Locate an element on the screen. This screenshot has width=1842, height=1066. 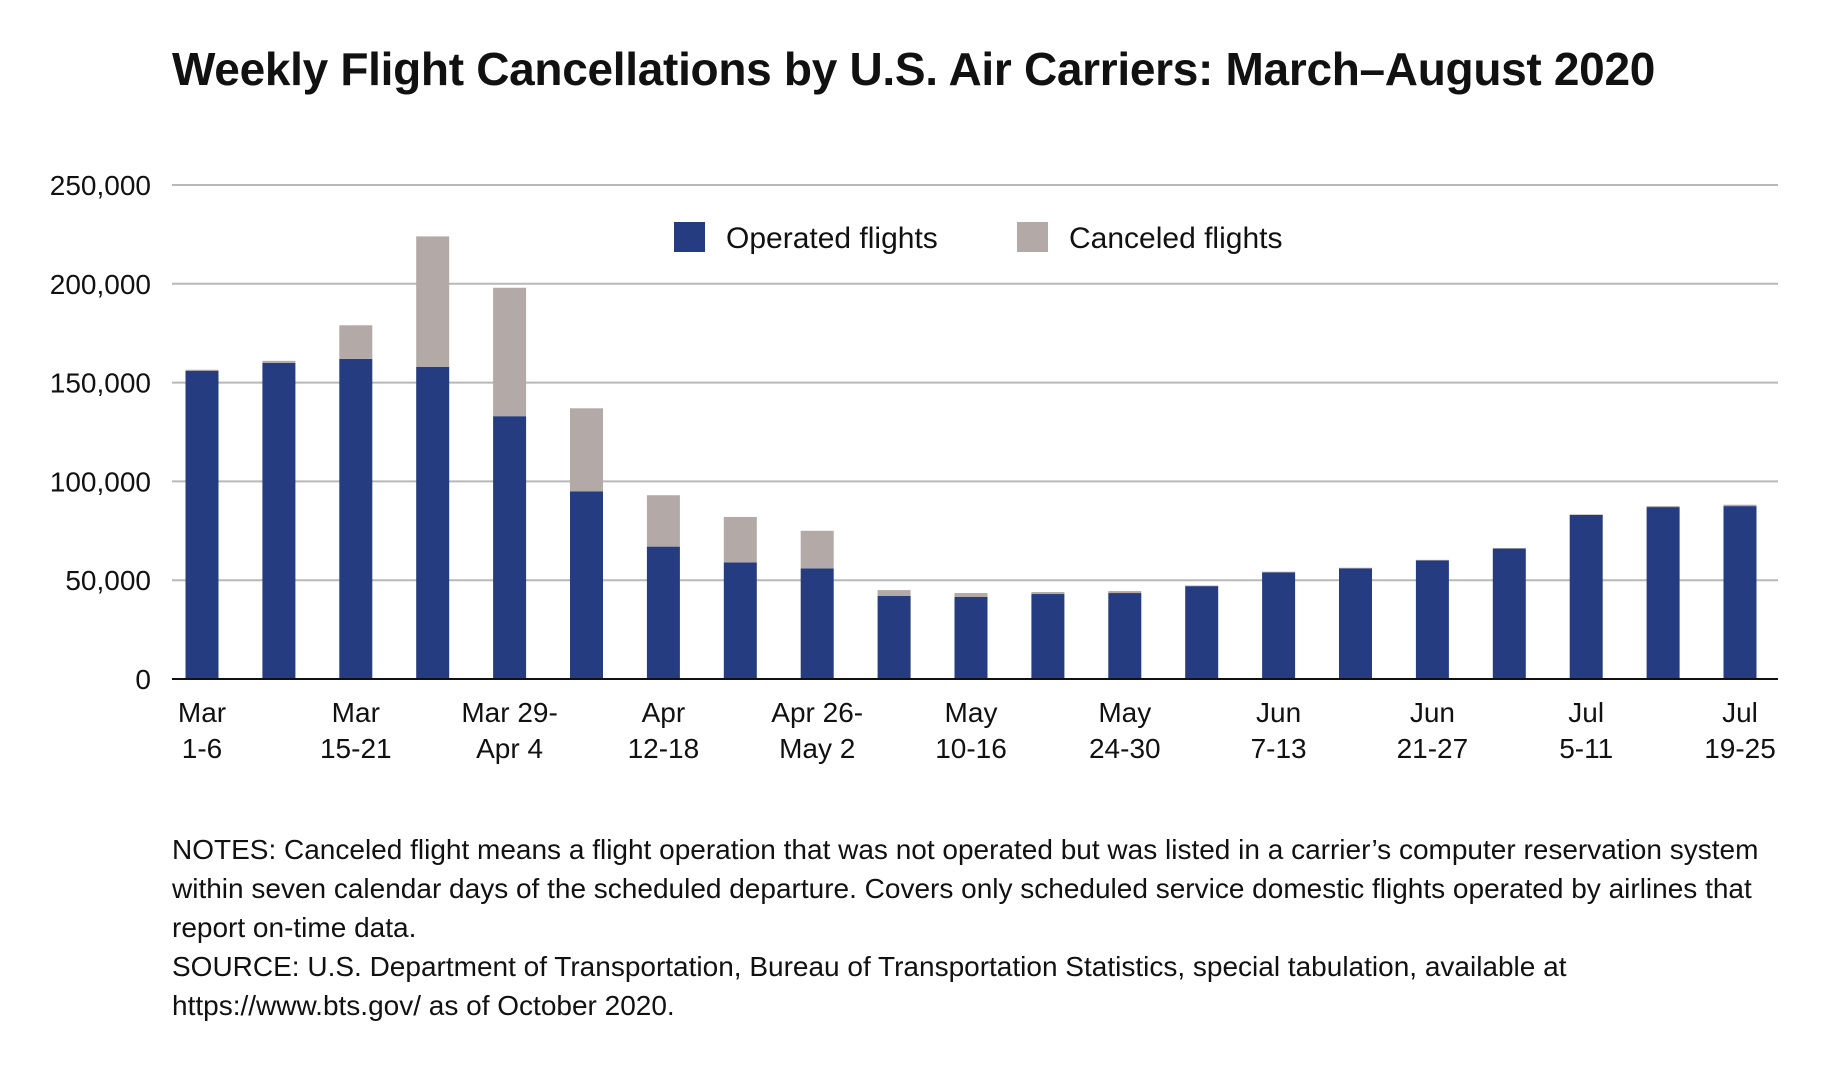
x-tick-label: 7-13 is located at coordinates (1279, 748).